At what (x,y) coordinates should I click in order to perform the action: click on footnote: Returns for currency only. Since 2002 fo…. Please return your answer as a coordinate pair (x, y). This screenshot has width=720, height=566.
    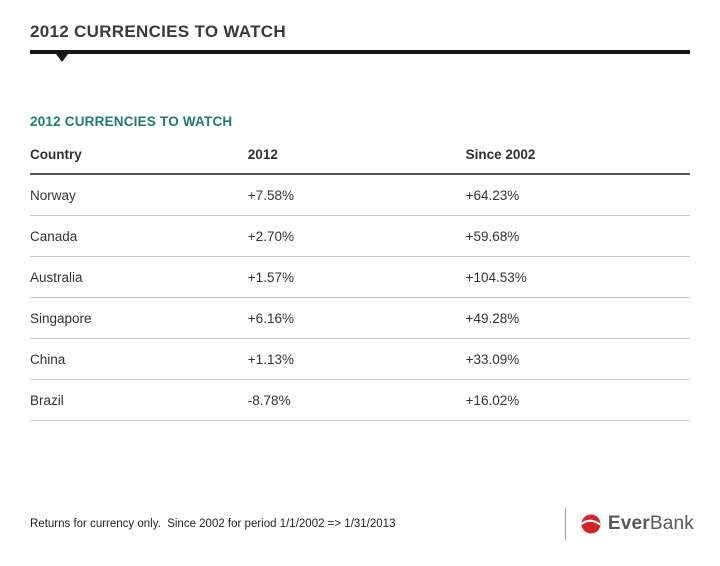
    Looking at the image, I should click on (213, 524).